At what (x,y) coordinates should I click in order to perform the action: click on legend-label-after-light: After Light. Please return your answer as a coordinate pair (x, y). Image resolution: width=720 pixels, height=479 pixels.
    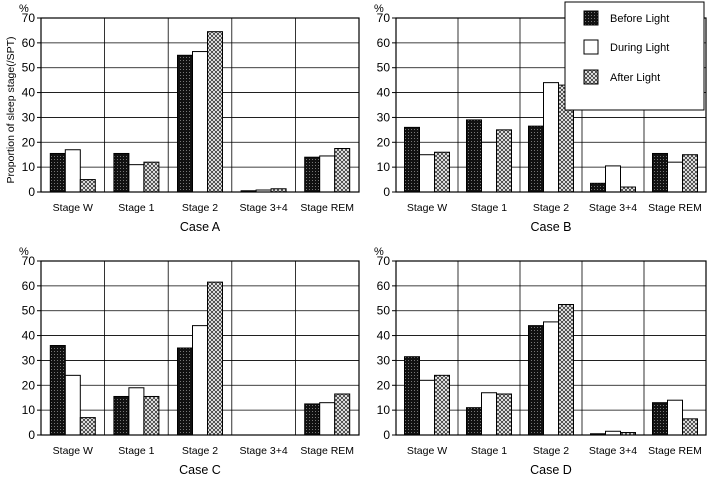
    Looking at the image, I should click on (635, 78).